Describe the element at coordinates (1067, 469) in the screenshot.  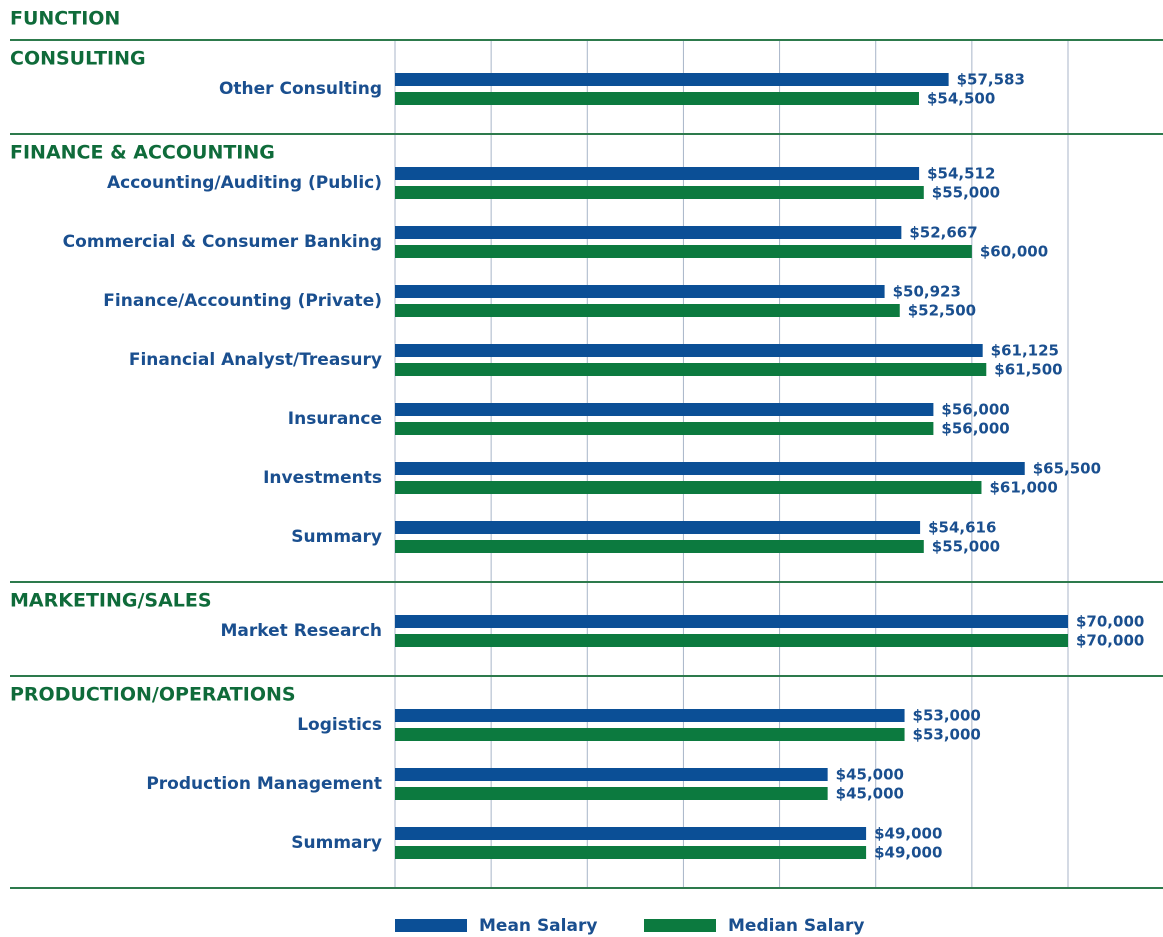
I see `value-label: $65,500` at that location.